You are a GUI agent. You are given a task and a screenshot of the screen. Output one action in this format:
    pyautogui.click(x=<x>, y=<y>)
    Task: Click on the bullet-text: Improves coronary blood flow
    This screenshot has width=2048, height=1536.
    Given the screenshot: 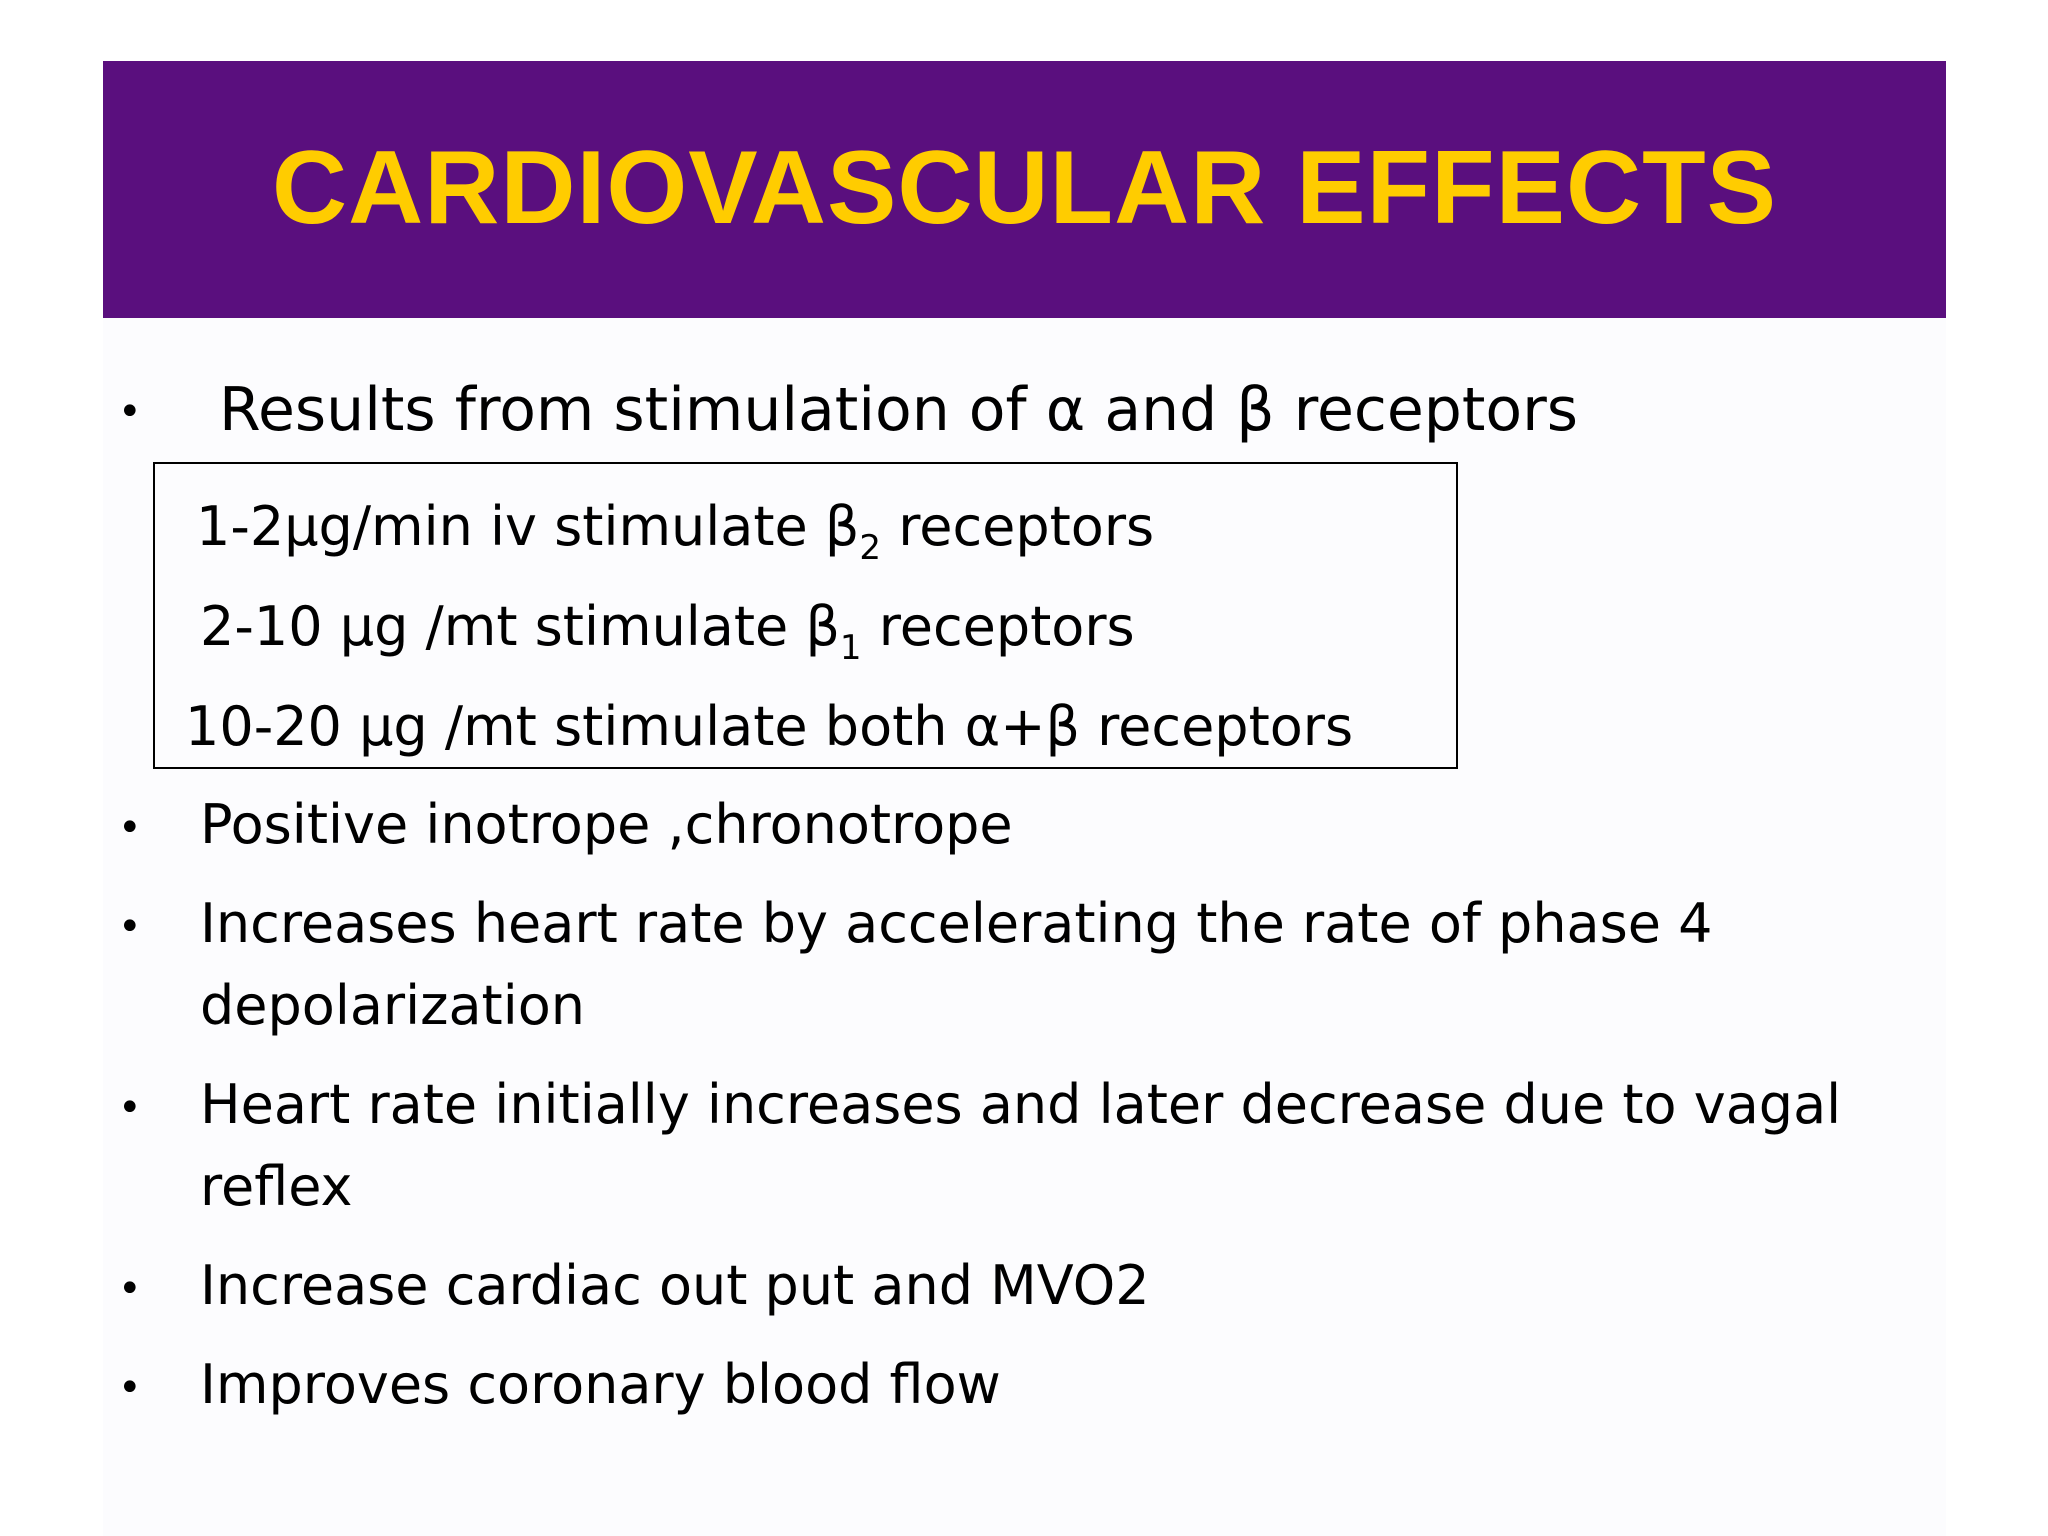 What is the action you would take?
    pyautogui.click(x=600, y=1384)
    